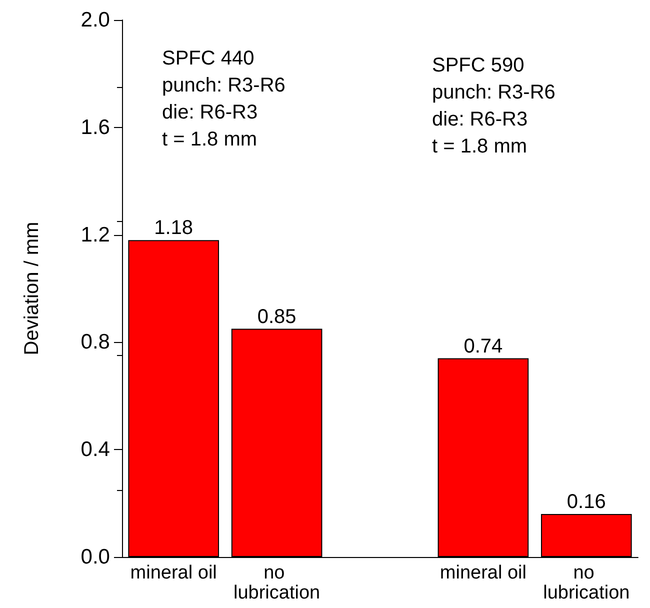  I want to click on y-tick-label: 0.8, so click(95, 342).